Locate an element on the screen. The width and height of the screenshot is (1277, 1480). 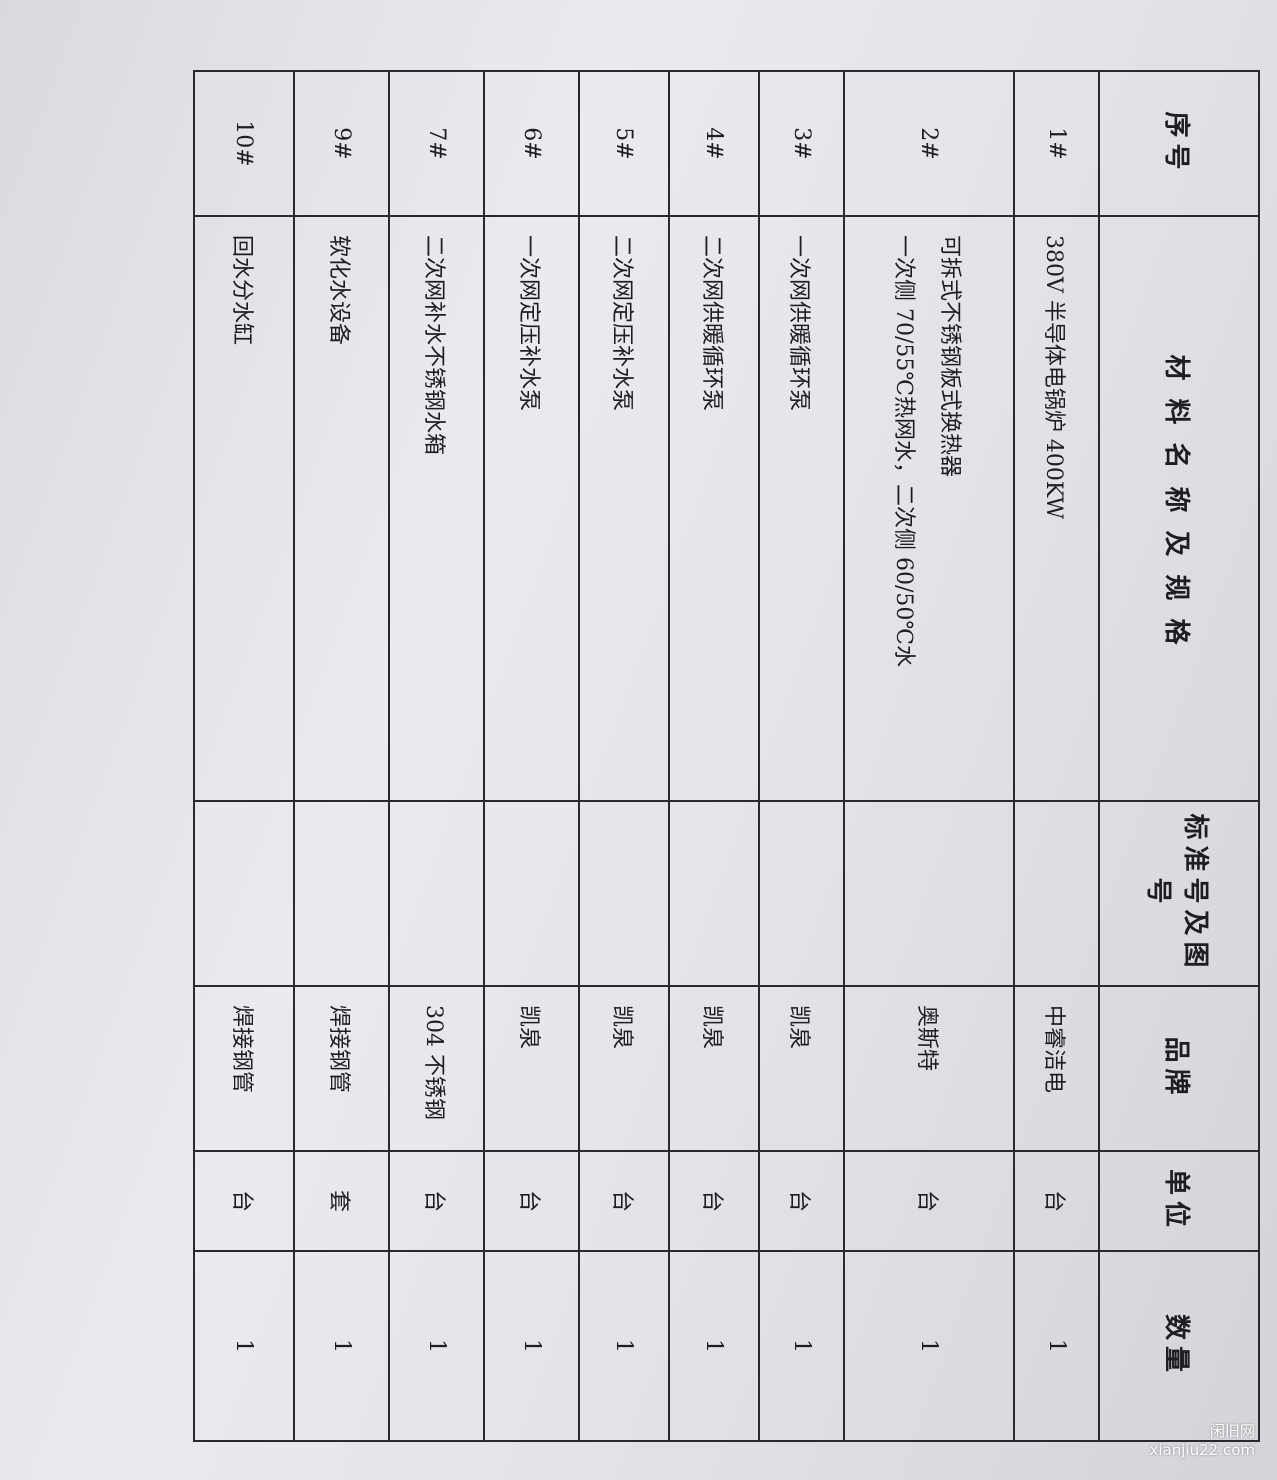
table-row: 1# 380V 半导体电锅炉 400KW 中睿洁电台 1 is located at coordinates (1056, 756).